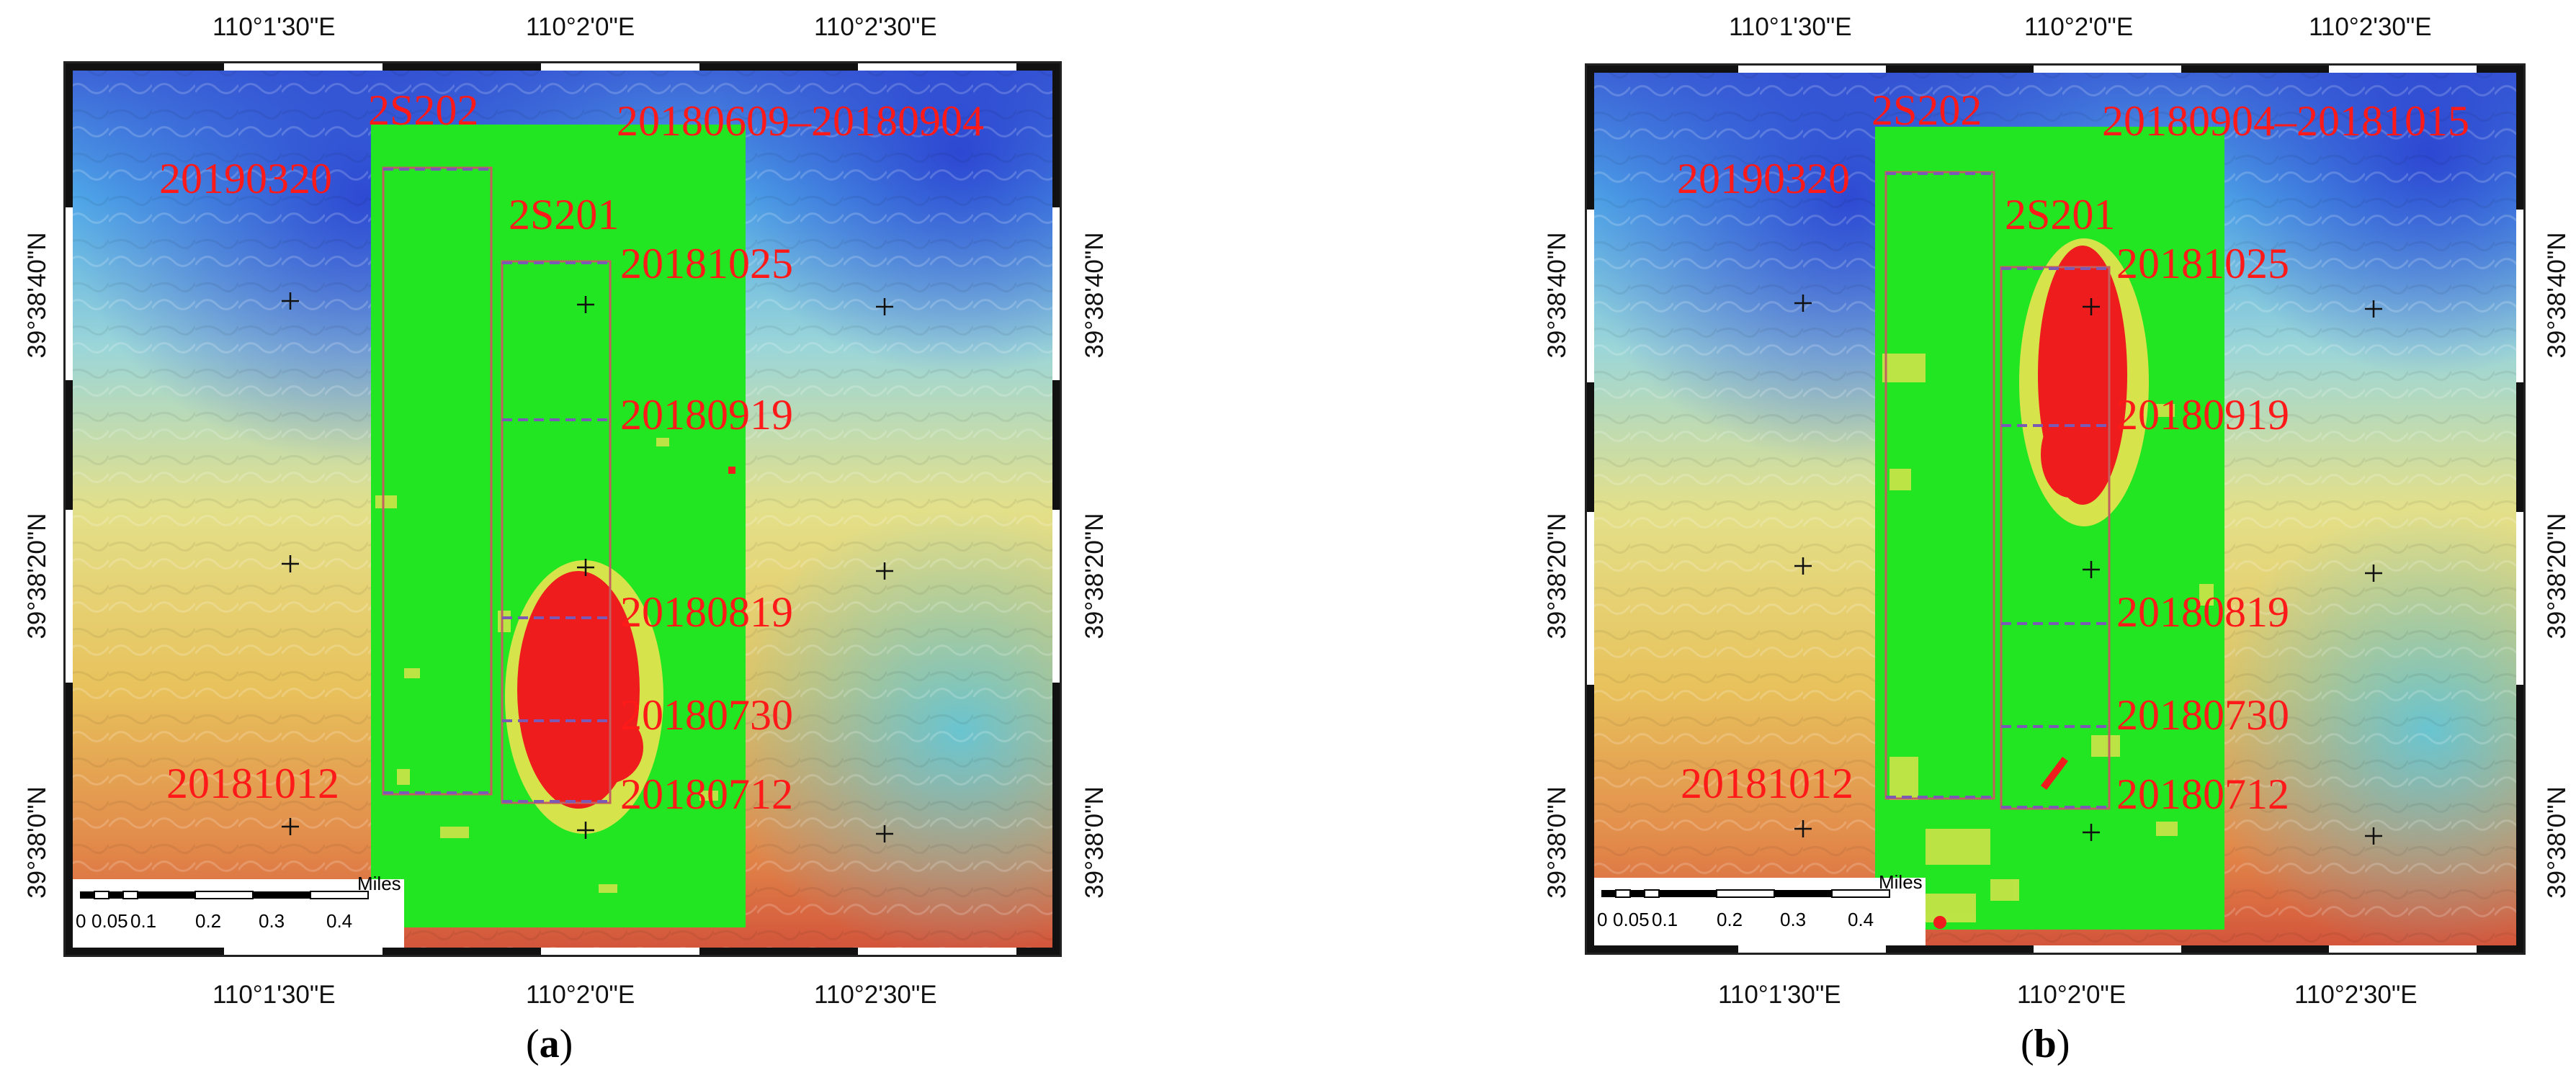  I want to click on date-range-label: 20180609–20180904, so click(801, 121).